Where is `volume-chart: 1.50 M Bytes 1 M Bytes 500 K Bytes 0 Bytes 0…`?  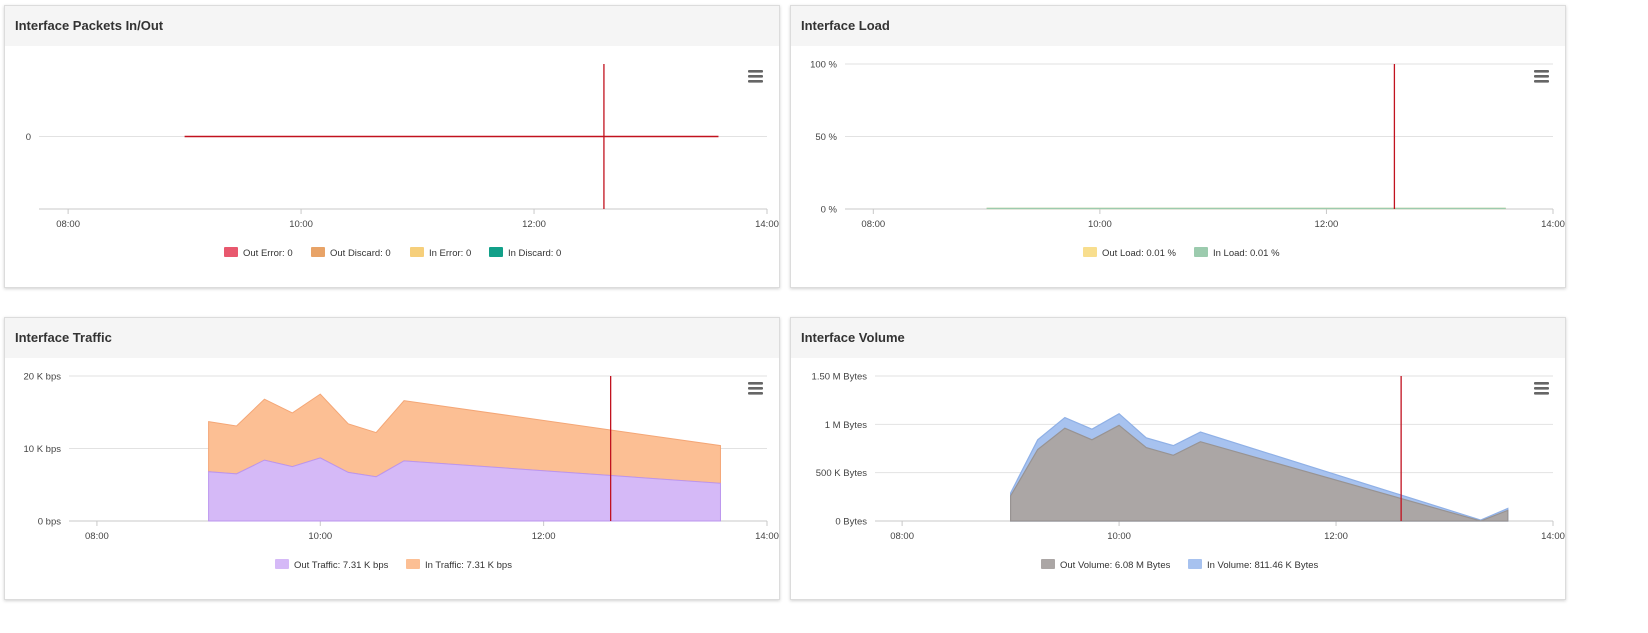 volume-chart: 1.50 M Bytes 1 M Bytes 500 K Bytes 0 Bytes 0… is located at coordinates (1188, 472).